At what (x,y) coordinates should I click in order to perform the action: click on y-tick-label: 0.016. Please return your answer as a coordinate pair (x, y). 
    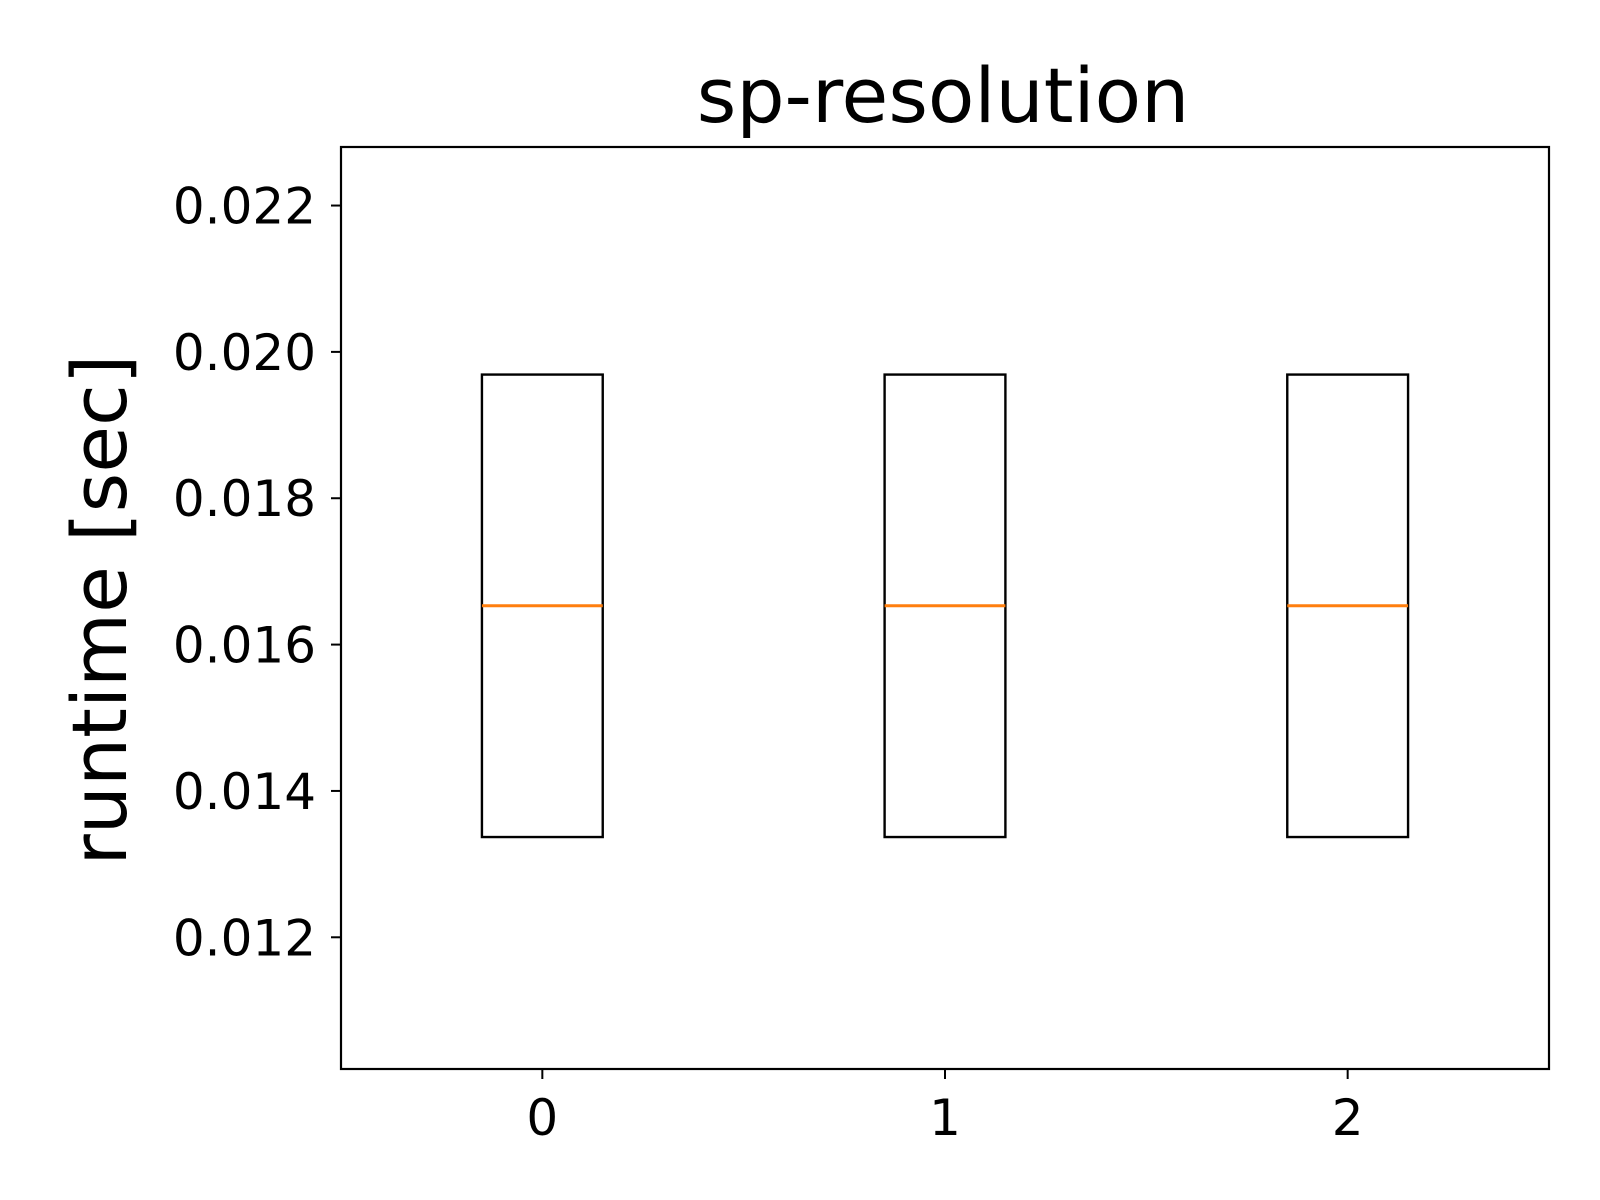
    Looking at the image, I should click on (244, 646).